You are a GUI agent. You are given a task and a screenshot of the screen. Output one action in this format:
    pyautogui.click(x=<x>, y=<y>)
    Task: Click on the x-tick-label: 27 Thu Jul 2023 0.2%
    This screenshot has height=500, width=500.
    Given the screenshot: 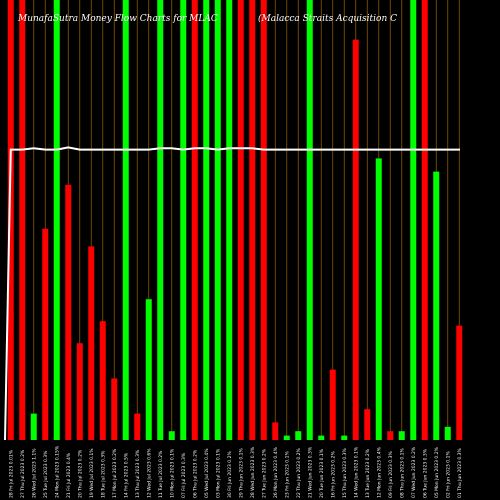 What is the action you would take?
    pyautogui.click(x=23, y=473)
    